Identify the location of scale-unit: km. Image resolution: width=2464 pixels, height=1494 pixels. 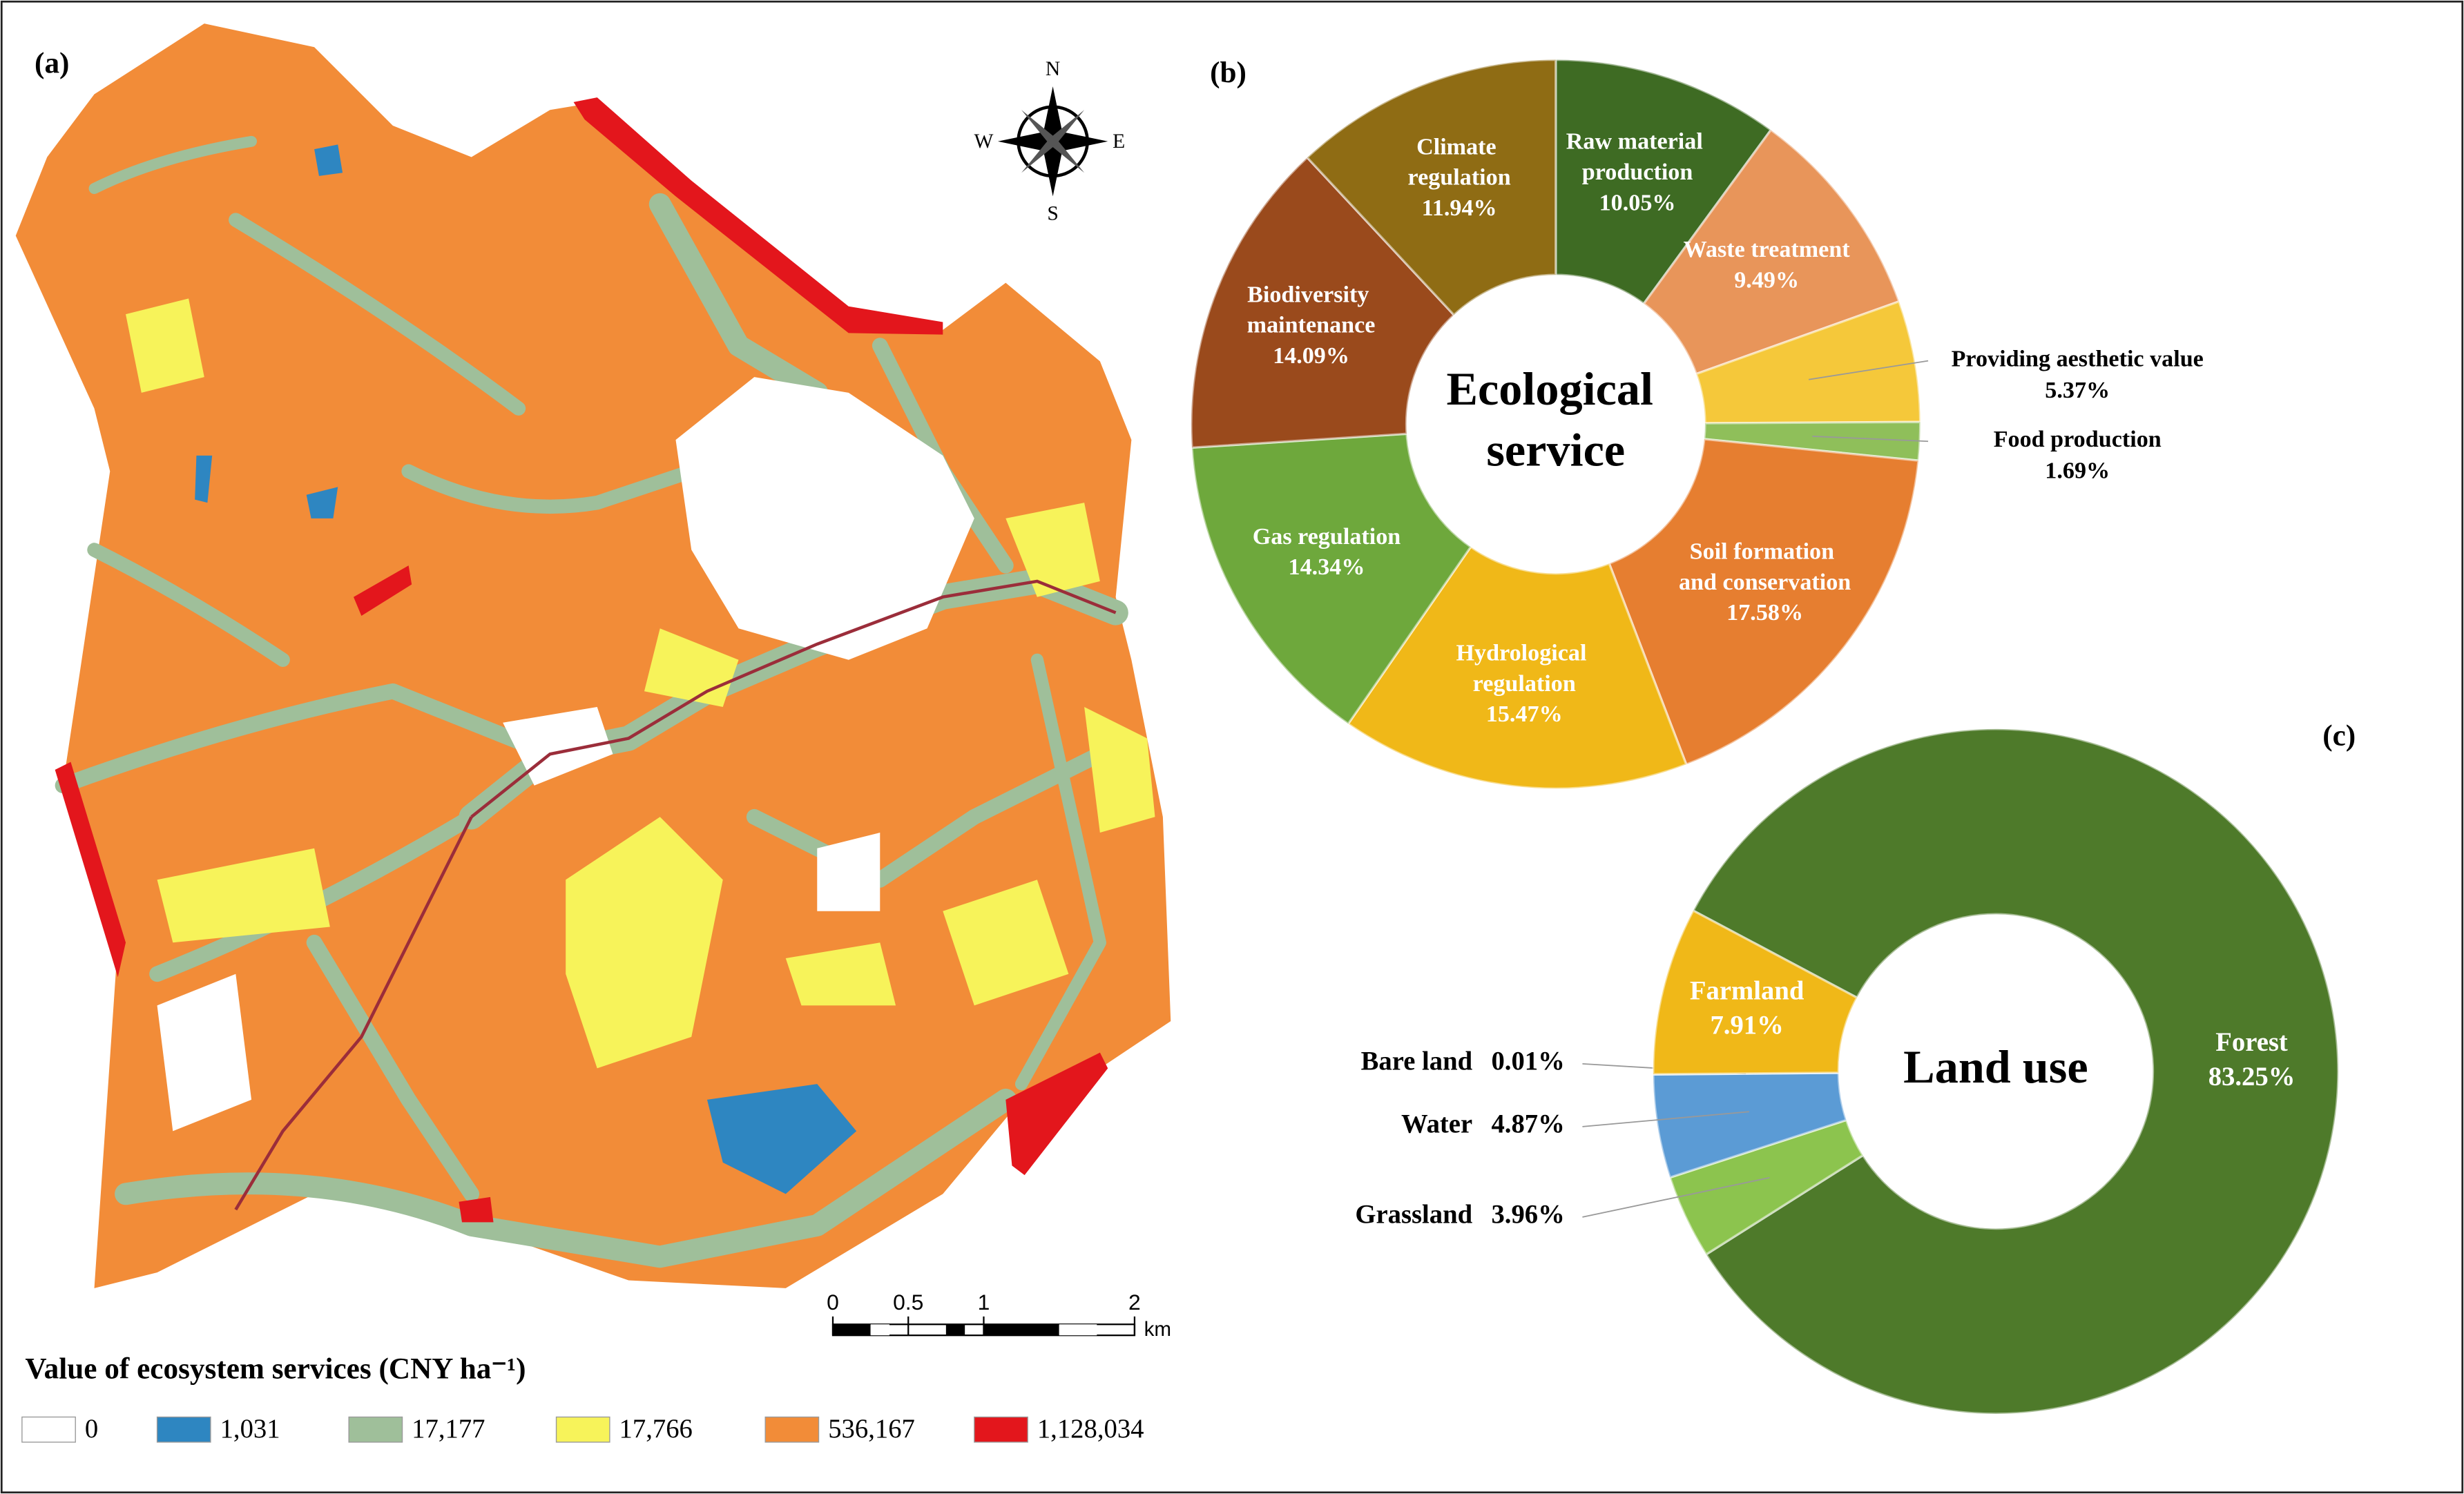
(1157, 1329).